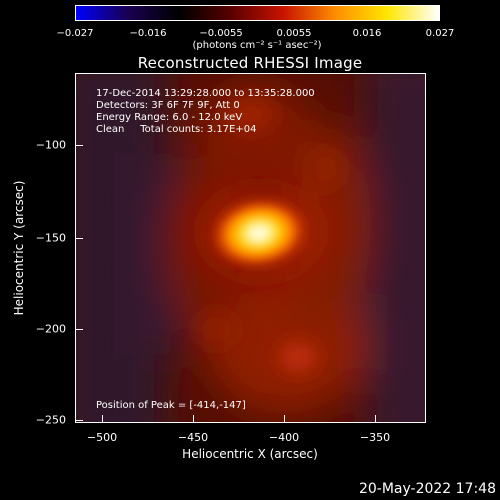  Describe the element at coordinates (168, 105) in the screenshot. I see `info-detectors: Detectors: 3F 6F 7F 9F, Att 0` at that location.